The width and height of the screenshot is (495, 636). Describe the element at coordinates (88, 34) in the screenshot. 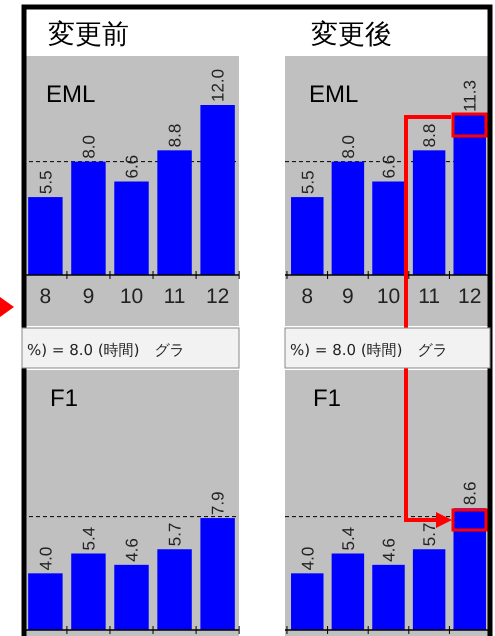

I see `chart-title: 変更前` at that location.